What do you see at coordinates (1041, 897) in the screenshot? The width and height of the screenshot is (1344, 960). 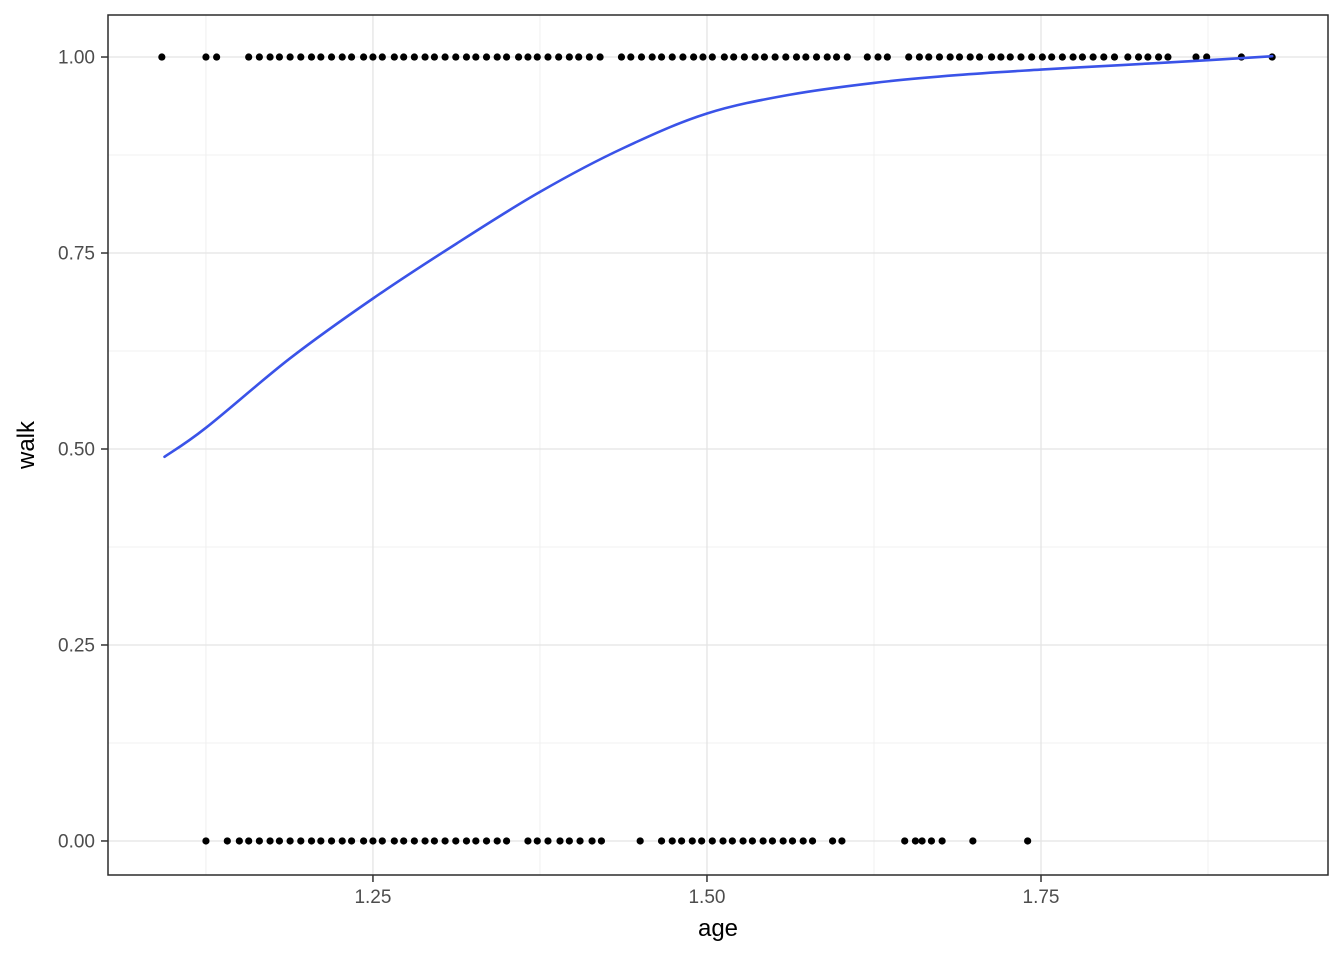 I see `x-tick-label: 1.75` at bounding box center [1041, 897].